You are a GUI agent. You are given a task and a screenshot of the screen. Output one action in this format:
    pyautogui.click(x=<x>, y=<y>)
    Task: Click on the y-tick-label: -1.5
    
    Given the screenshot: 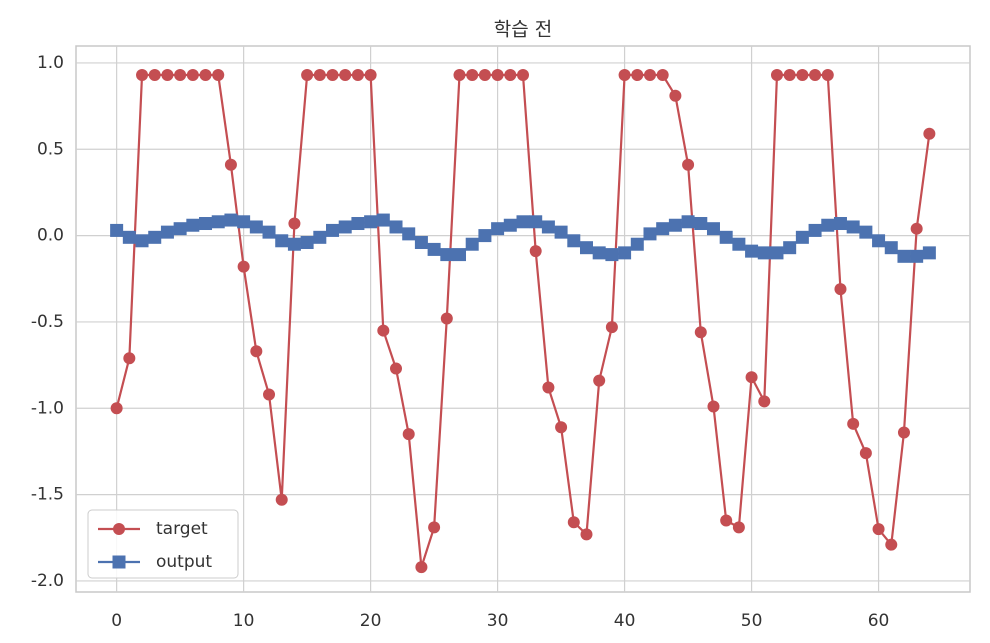 What is the action you would take?
    pyautogui.click(x=47, y=495)
    